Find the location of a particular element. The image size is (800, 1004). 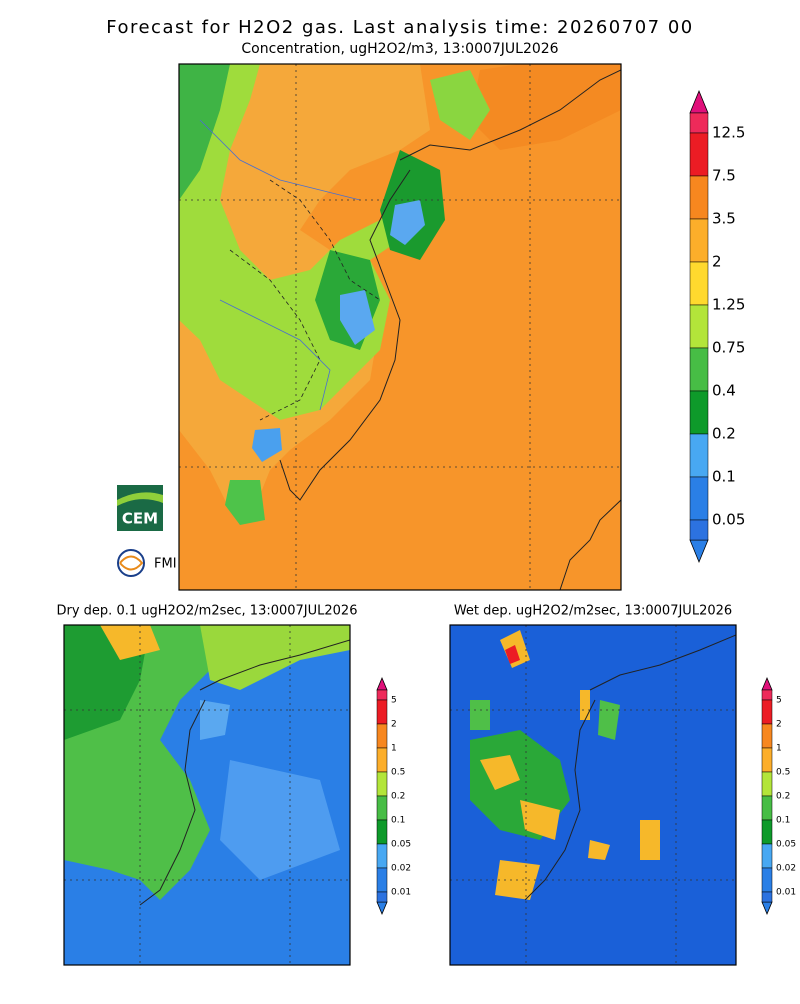

colorbar-label: 0.75 is located at coordinates (728, 348).